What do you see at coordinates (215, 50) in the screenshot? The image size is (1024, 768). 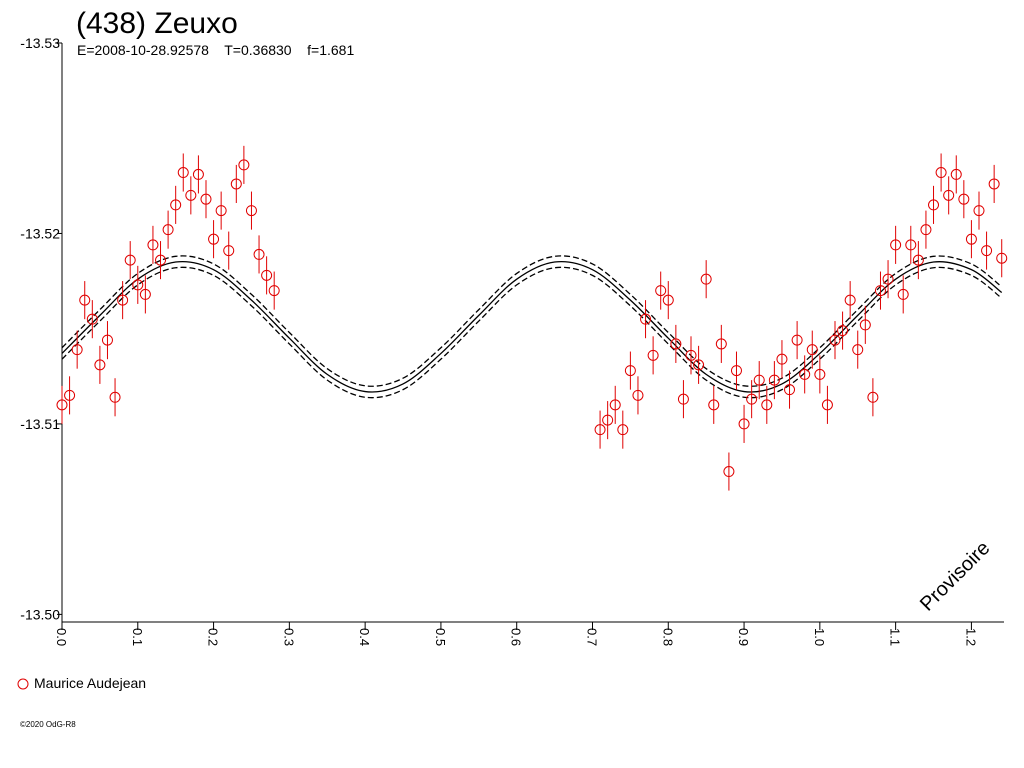 I see `chart-subtitle: E=2008-10-28.92578 T=0.36830 f=1.681` at bounding box center [215, 50].